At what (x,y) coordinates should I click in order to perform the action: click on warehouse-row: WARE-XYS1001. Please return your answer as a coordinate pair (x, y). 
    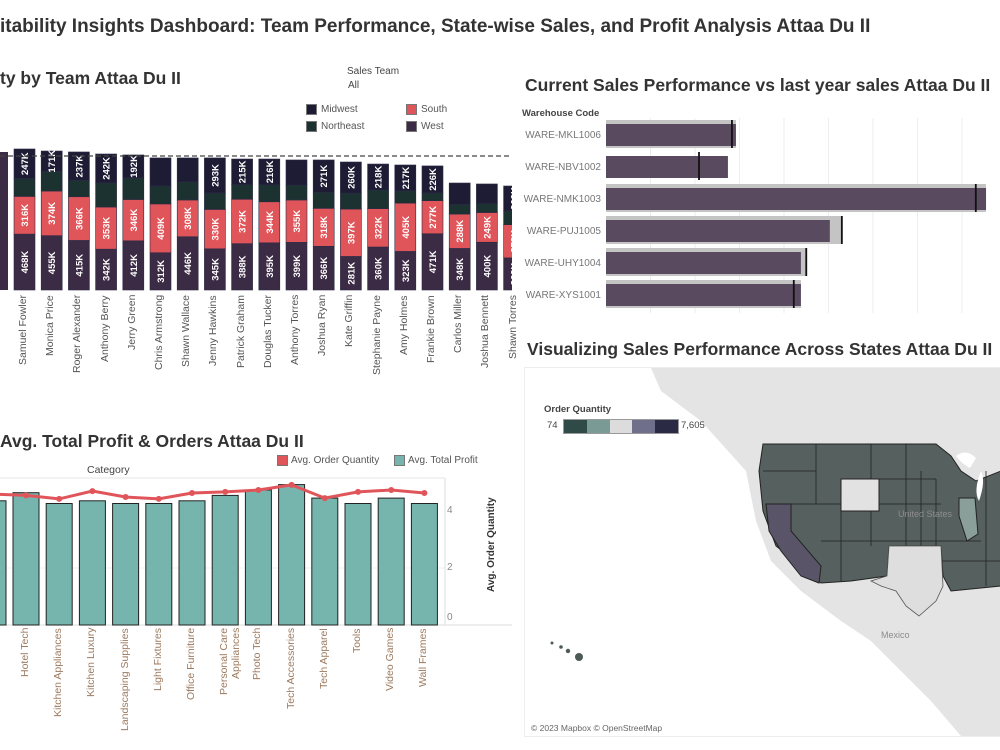
    Looking at the image, I should click on (663, 294).